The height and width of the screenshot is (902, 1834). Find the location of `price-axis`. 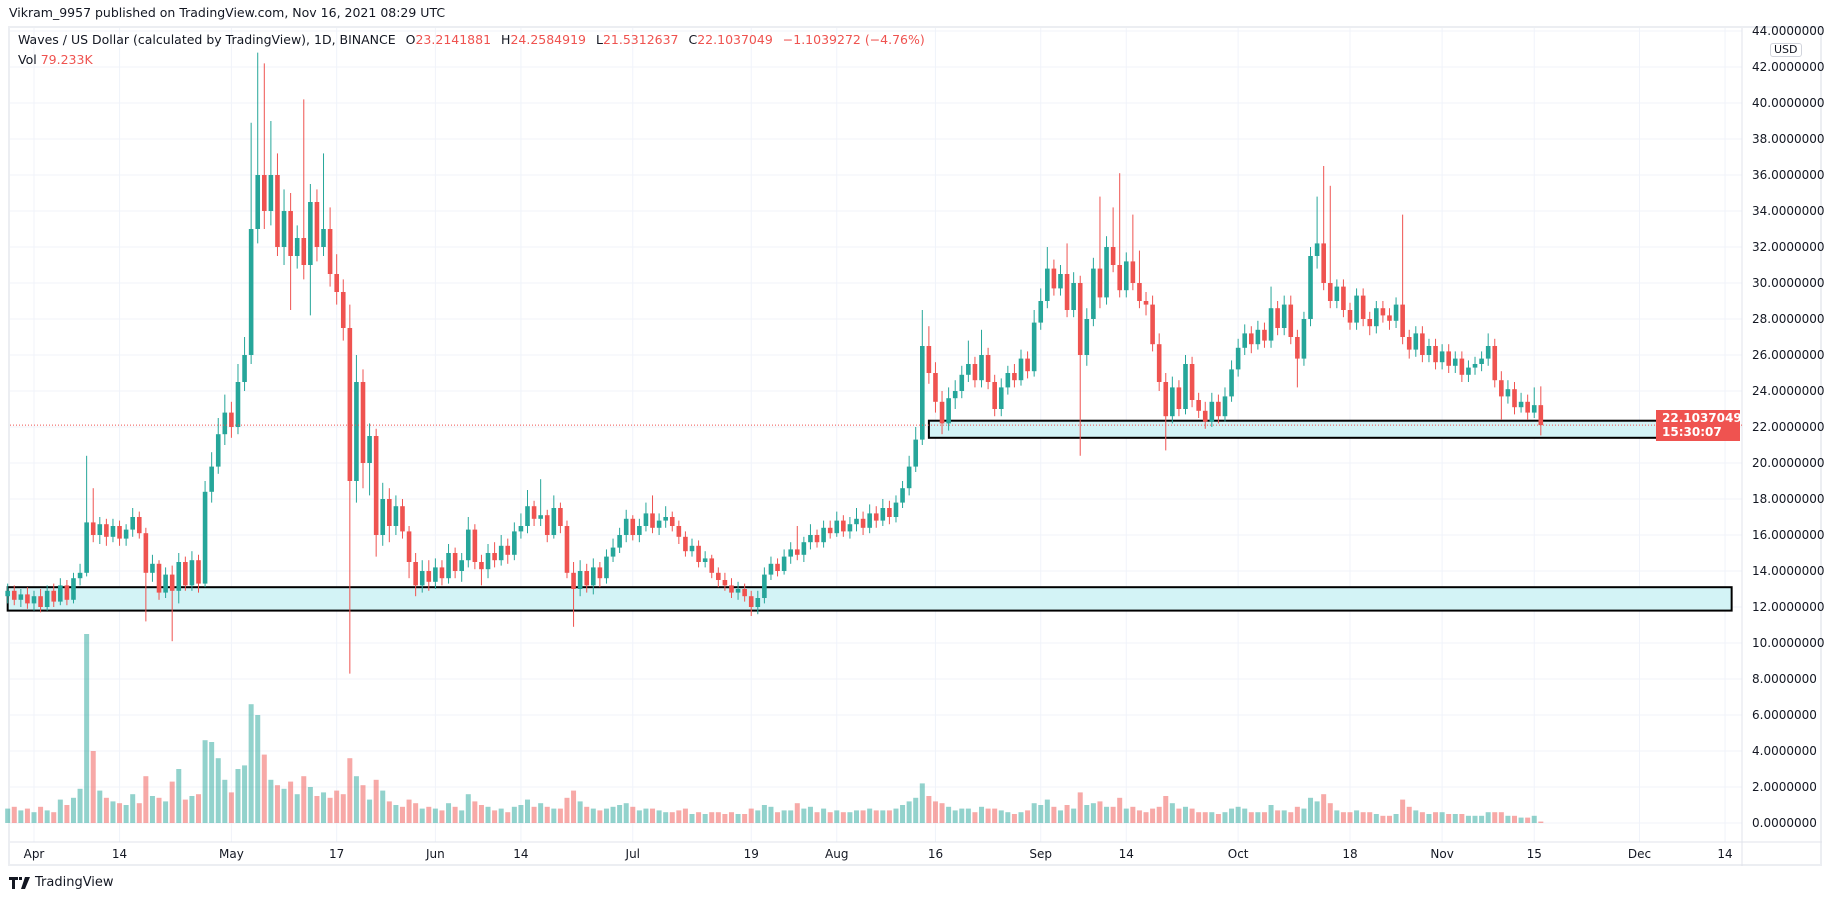

price-axis is located at coordinates (1782, 435).